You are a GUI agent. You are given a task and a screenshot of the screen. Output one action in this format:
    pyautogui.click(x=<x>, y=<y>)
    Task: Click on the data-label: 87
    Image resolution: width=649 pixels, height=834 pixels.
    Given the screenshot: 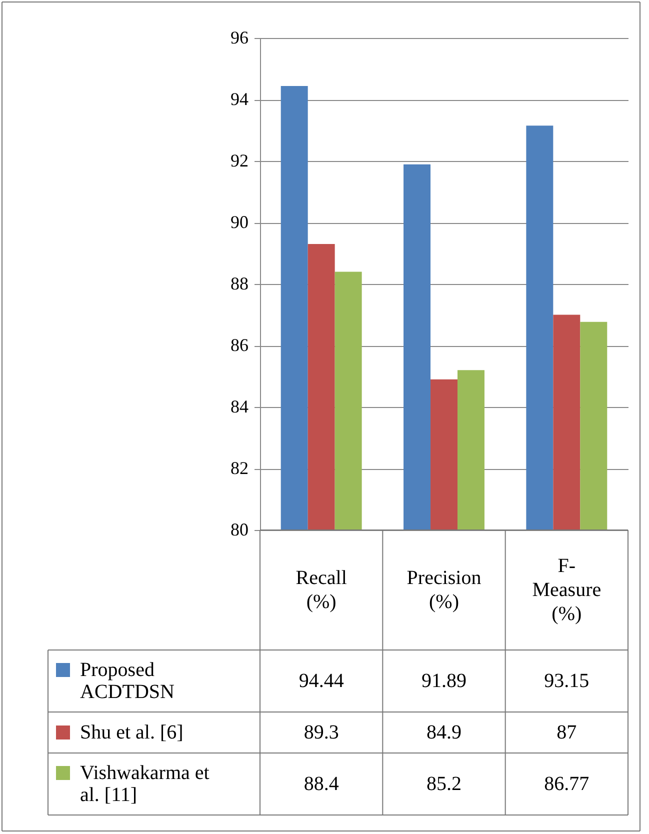 What is the action you would take?
    pyautogui.click(x=566, y=733)
    